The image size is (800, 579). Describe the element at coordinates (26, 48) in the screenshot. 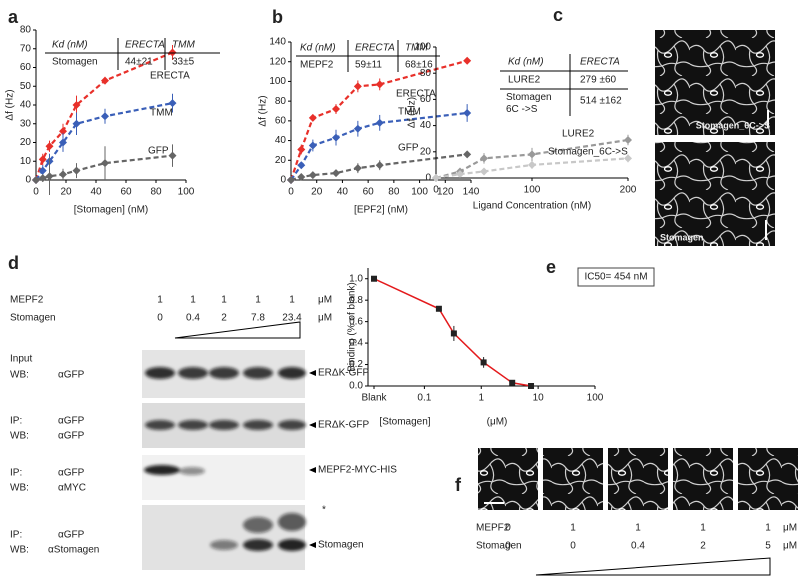

I see `y-tick-label: 70` at that location.